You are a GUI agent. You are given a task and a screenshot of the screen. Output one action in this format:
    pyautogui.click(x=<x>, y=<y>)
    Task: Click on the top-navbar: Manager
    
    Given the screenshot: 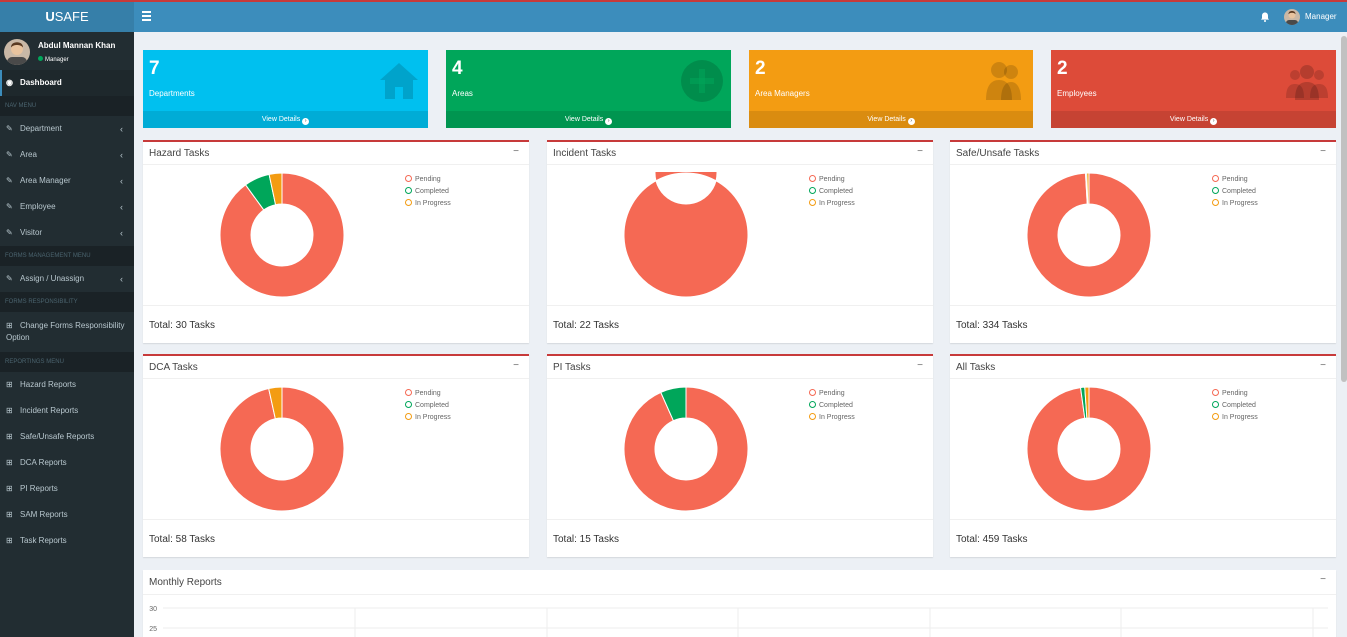 What is the action you would take?
    pyautogui.click(x=740, y=17)
    